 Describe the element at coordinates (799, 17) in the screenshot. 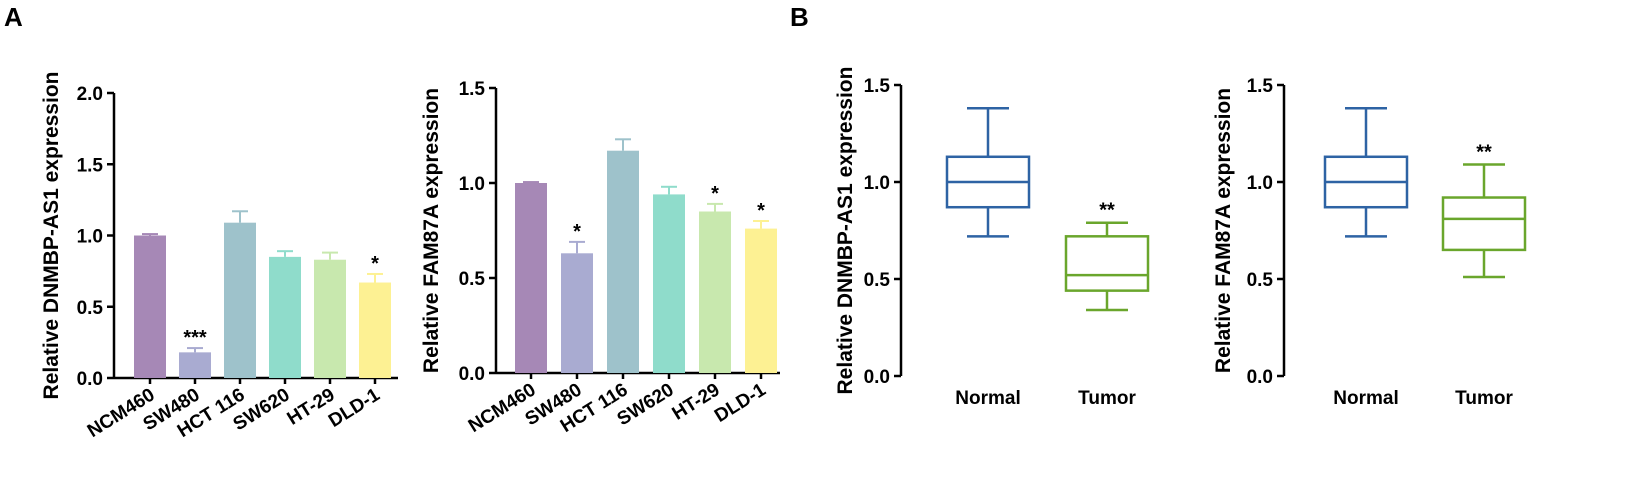

I see `panel-letter-b: B` at that location.